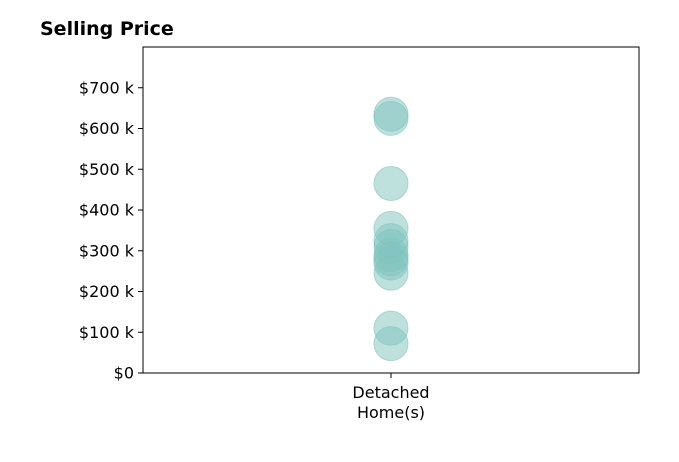 This screenshot has height=462, width=679. What do you see at coordinates (390, 392) in the screenshot?
I see `x-tick-label: Detached` at bounding box center [390, 392].